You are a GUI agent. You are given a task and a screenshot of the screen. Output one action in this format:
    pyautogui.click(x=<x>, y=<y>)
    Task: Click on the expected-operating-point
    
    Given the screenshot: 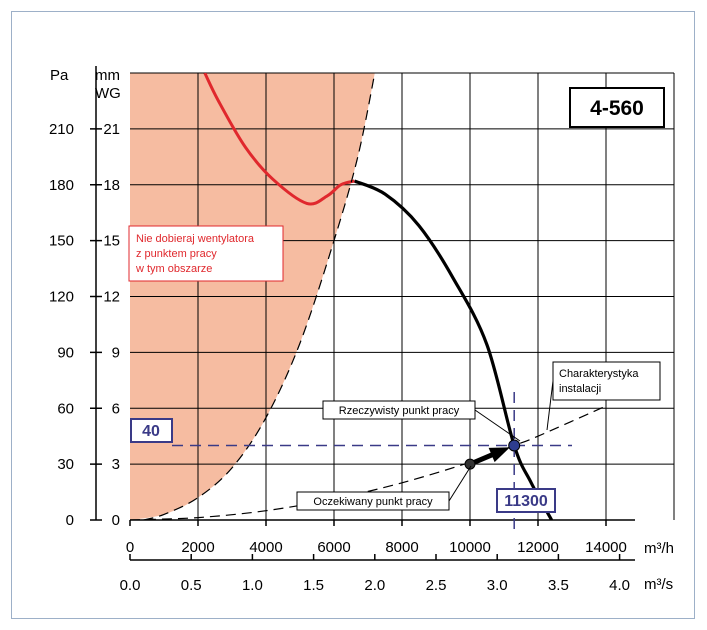 What is the action you would take?
    pyautogui.click(x=470, y=464)
    